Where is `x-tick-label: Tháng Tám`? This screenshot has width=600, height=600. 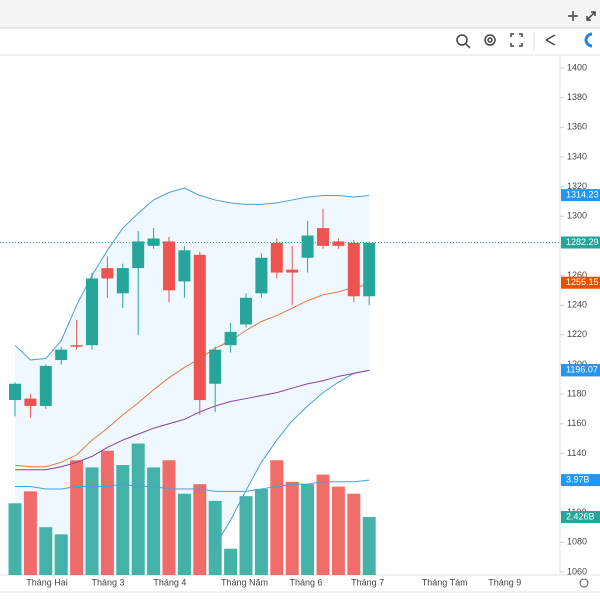
x-tick-label: Tháng Tám is located at coordinates (445, 582).